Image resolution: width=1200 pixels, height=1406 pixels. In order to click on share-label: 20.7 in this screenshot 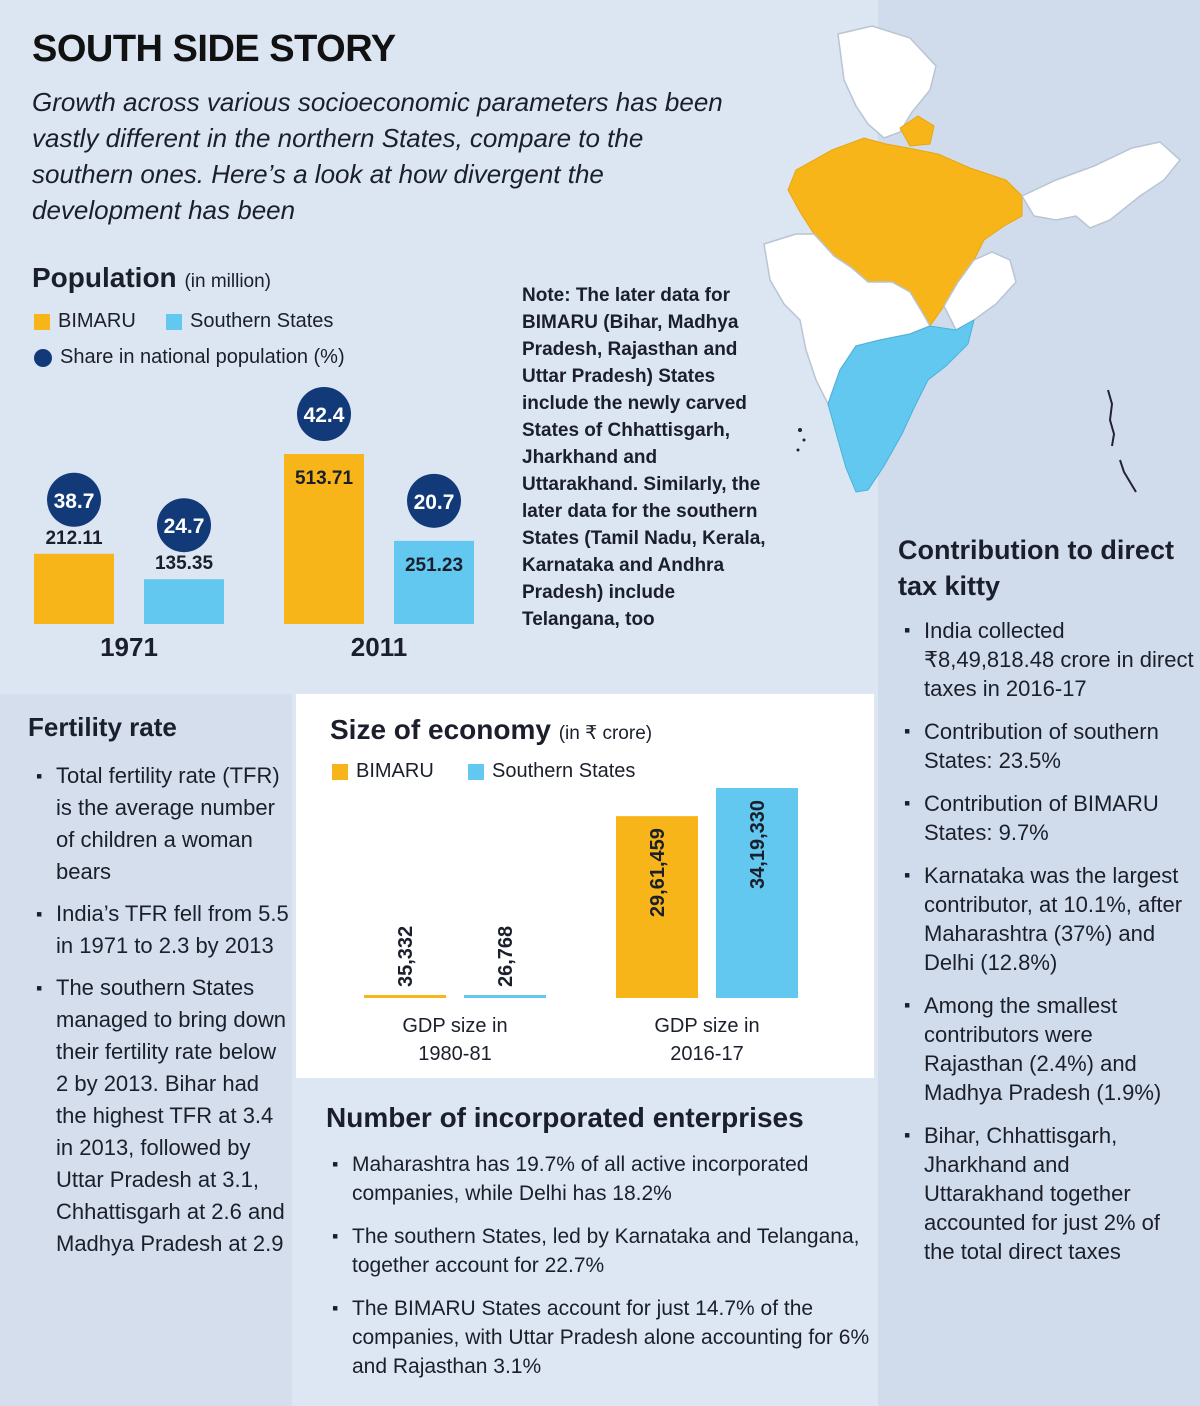, I will do `click(434, 502)`.